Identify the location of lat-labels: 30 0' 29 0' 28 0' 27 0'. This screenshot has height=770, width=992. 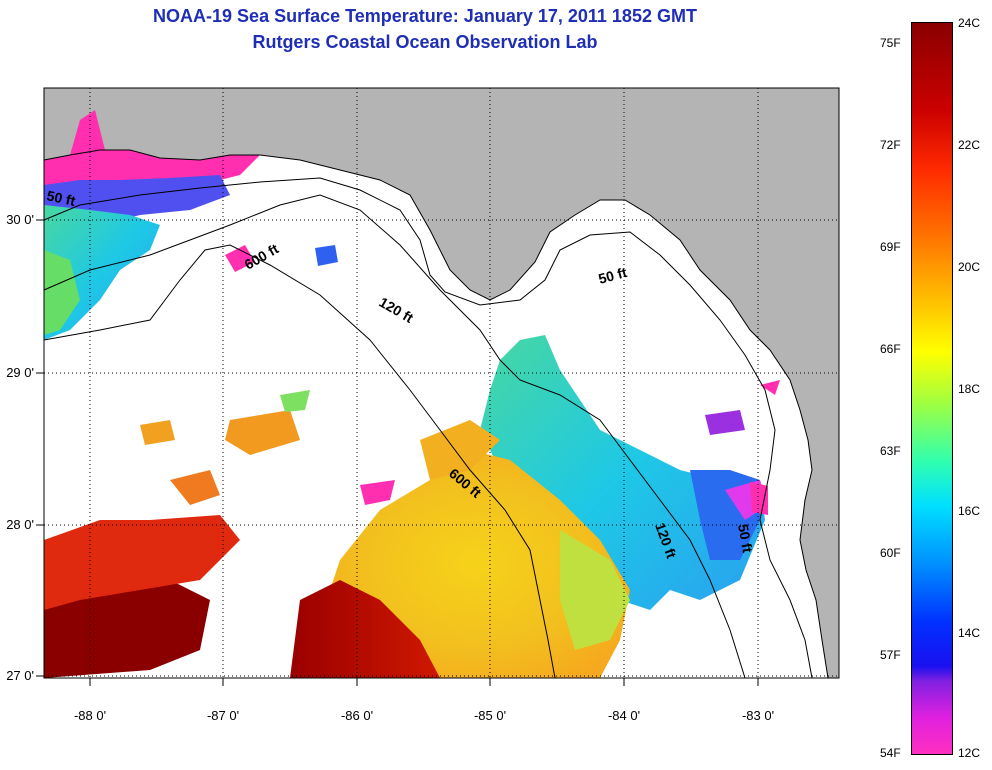
(20, 447).